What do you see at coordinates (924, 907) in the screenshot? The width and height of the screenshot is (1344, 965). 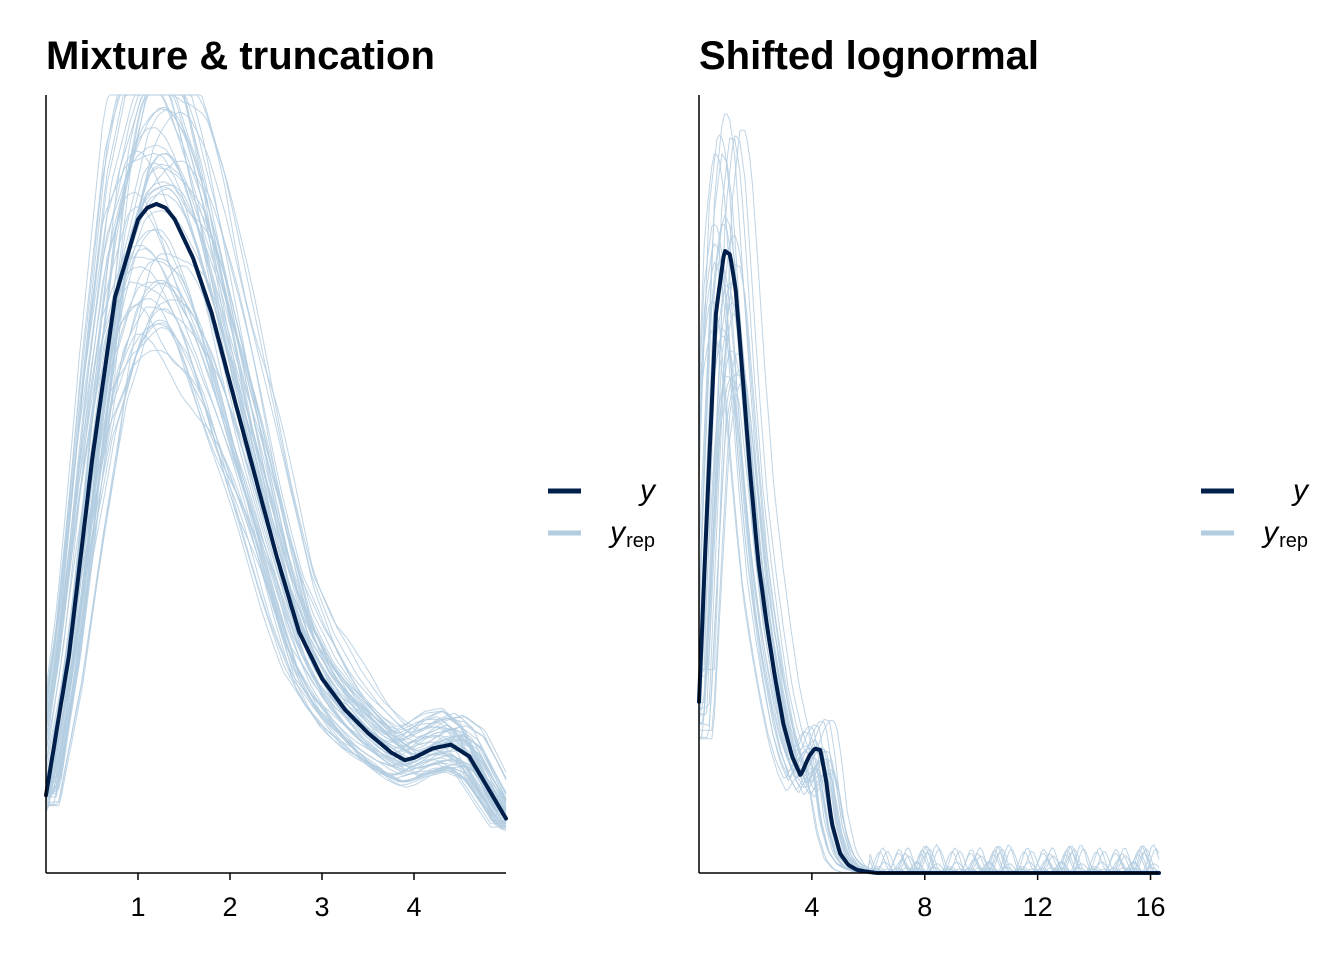 I see `x-tick-label: 8` at bounding box center [924, 907].